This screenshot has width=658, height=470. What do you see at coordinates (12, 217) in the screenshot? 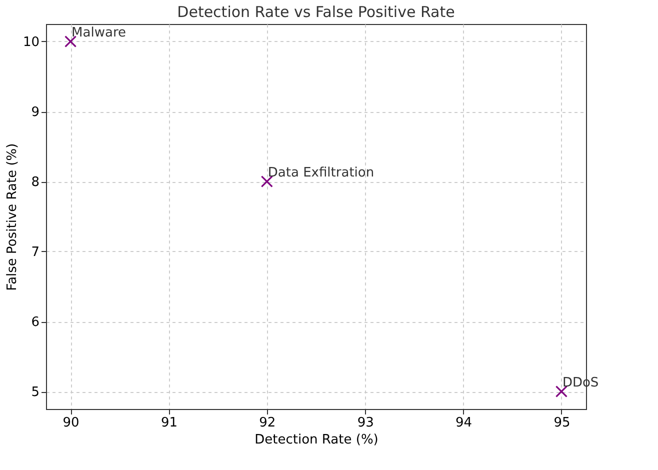
I see `y-axis-title: False Positive Rate (%)` at bounding box center [12, 217].